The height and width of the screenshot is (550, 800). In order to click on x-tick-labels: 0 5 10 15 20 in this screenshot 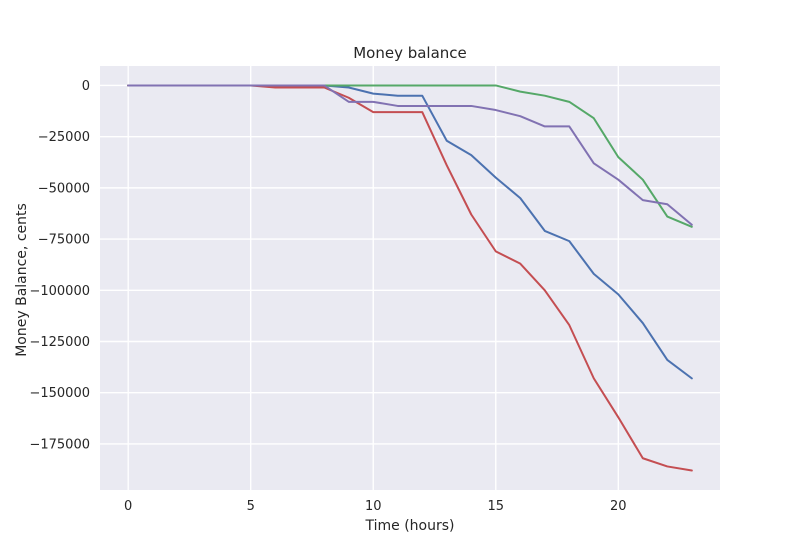, I will do `click(375, 506)`.